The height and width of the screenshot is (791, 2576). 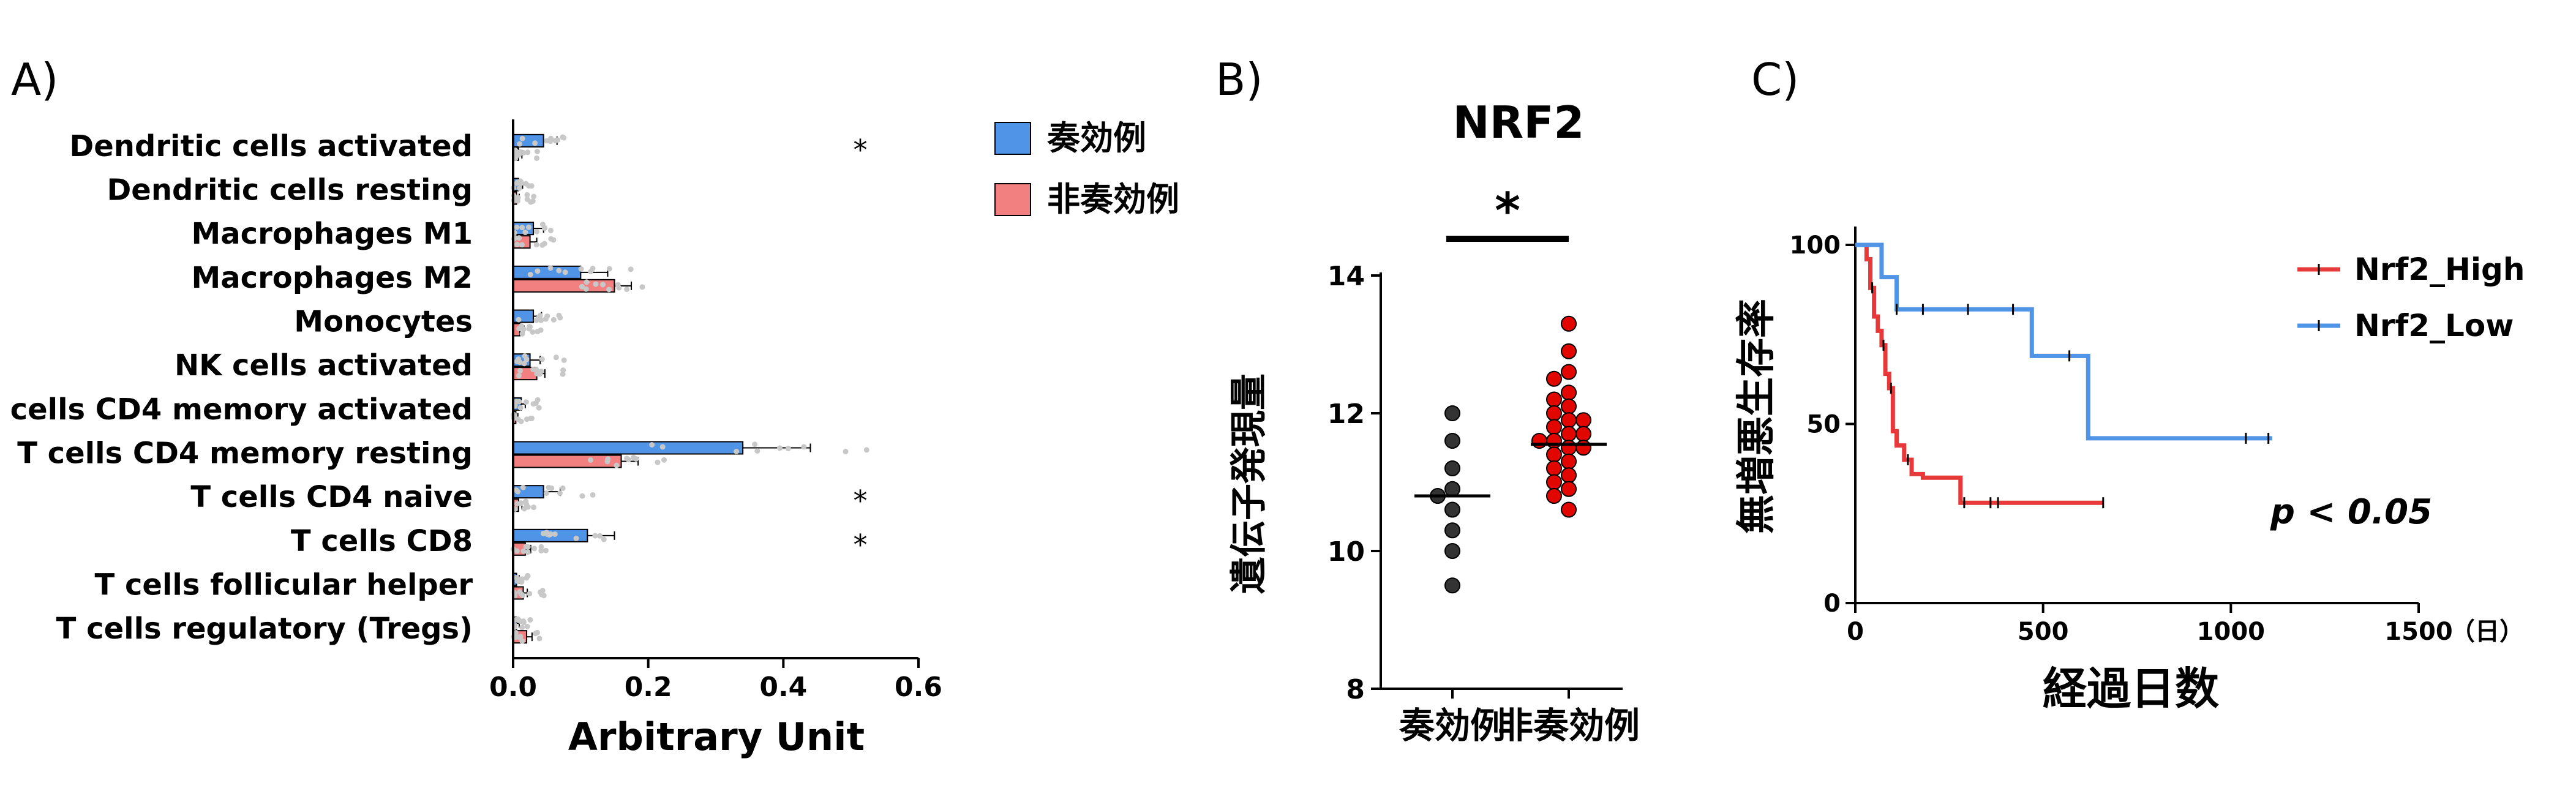 I want to click on category-label: T cells follicular helper, so click(x=284, y=585).